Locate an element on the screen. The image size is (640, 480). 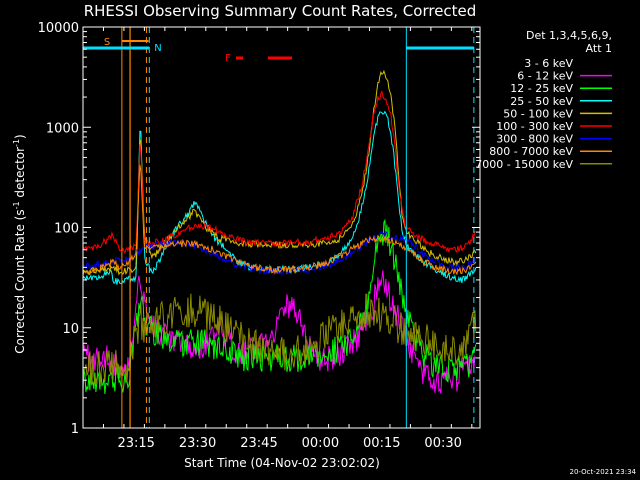
y-tick-label: 100 is located at coordinates (66, 229).